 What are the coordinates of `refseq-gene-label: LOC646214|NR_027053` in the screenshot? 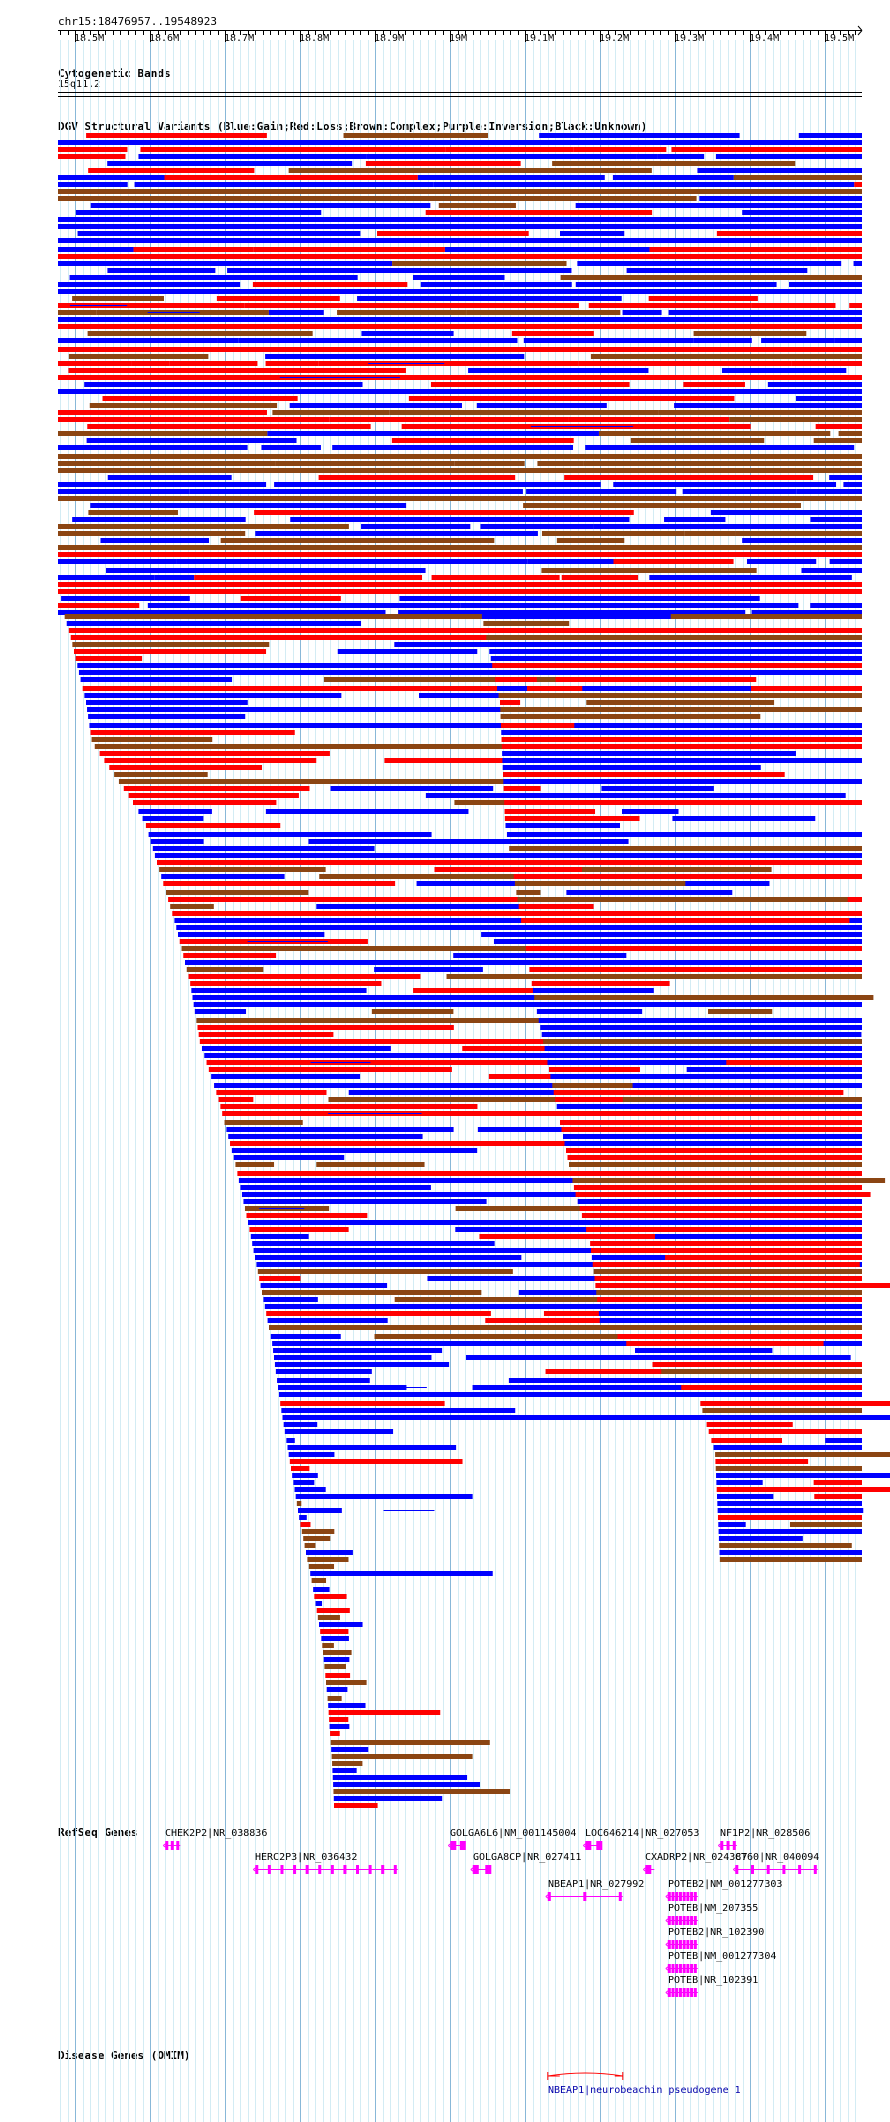 It's located at (642, 1833).